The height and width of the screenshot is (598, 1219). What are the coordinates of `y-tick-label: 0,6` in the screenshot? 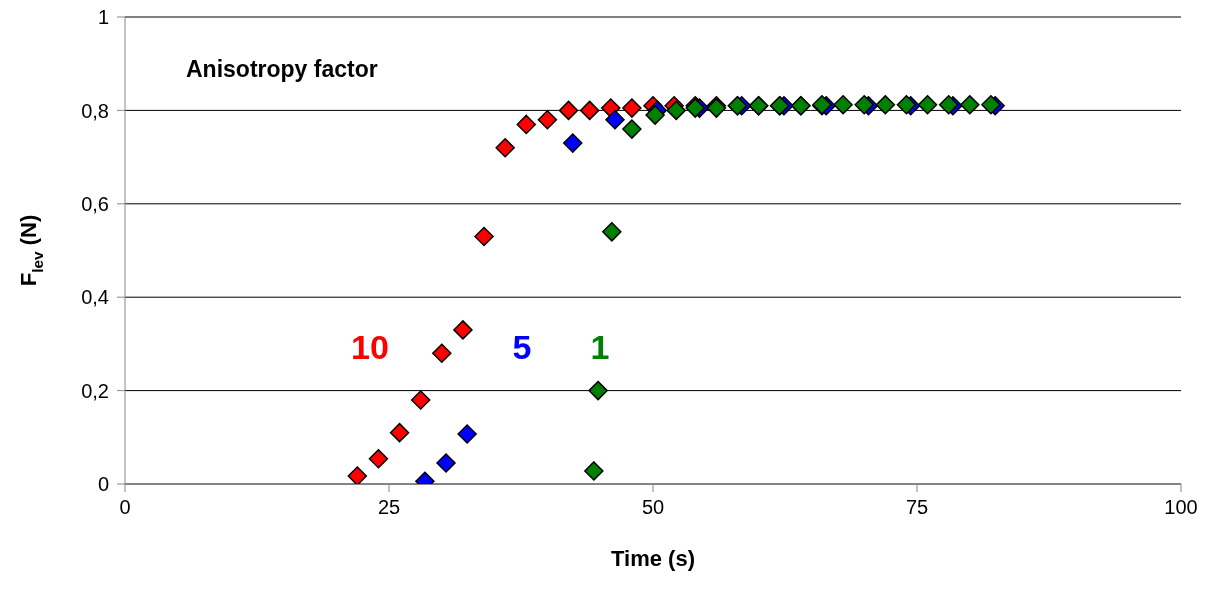 It's located at (95, 203).